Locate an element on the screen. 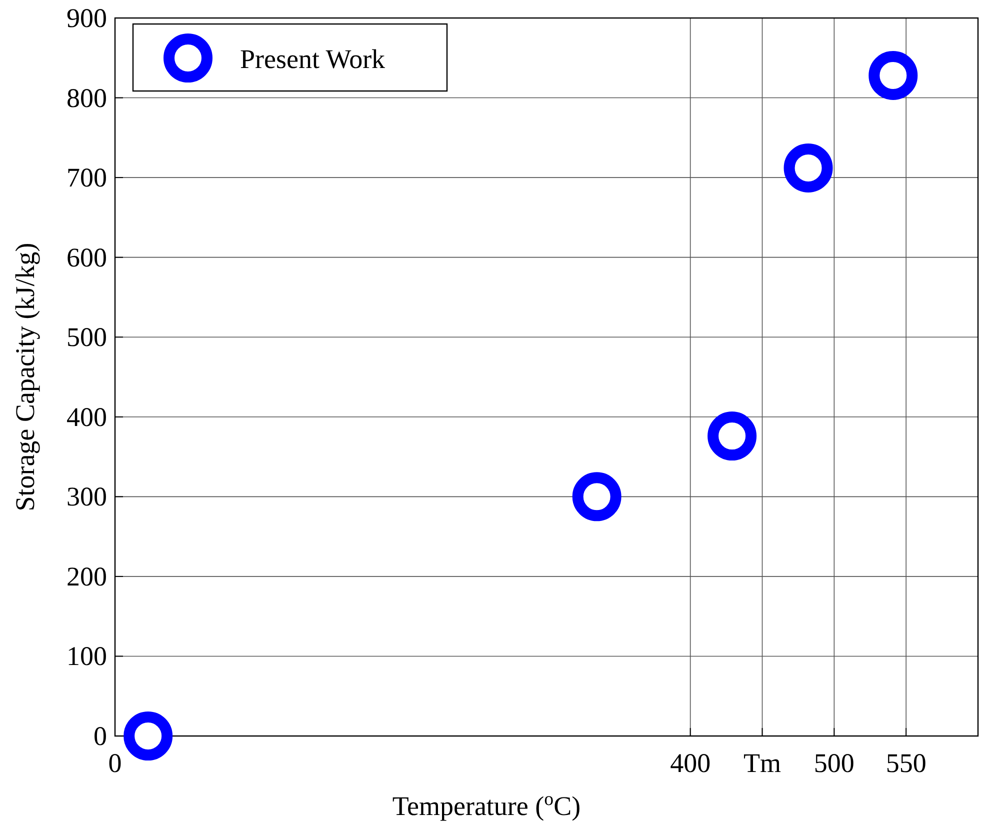  y-tick-label: 200 is located at coordinates (86, 576).